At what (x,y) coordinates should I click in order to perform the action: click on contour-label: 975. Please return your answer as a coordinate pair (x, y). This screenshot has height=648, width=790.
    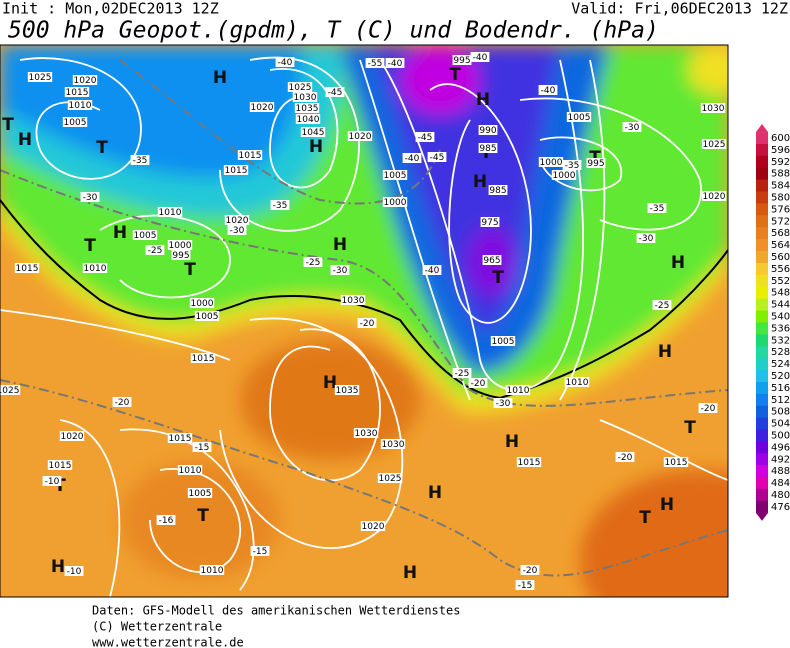
    Looking at the image, I should click on (489, 223).